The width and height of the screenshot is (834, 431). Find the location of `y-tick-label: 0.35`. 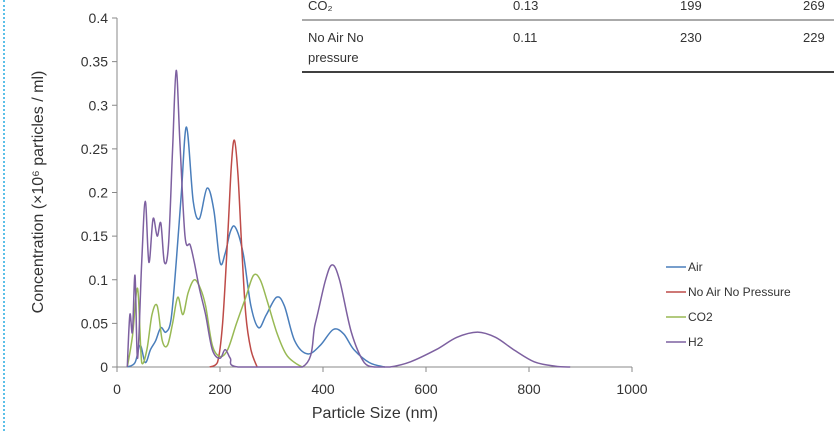

y-tick-label: 0.35 is located at coordinates (94, 62).